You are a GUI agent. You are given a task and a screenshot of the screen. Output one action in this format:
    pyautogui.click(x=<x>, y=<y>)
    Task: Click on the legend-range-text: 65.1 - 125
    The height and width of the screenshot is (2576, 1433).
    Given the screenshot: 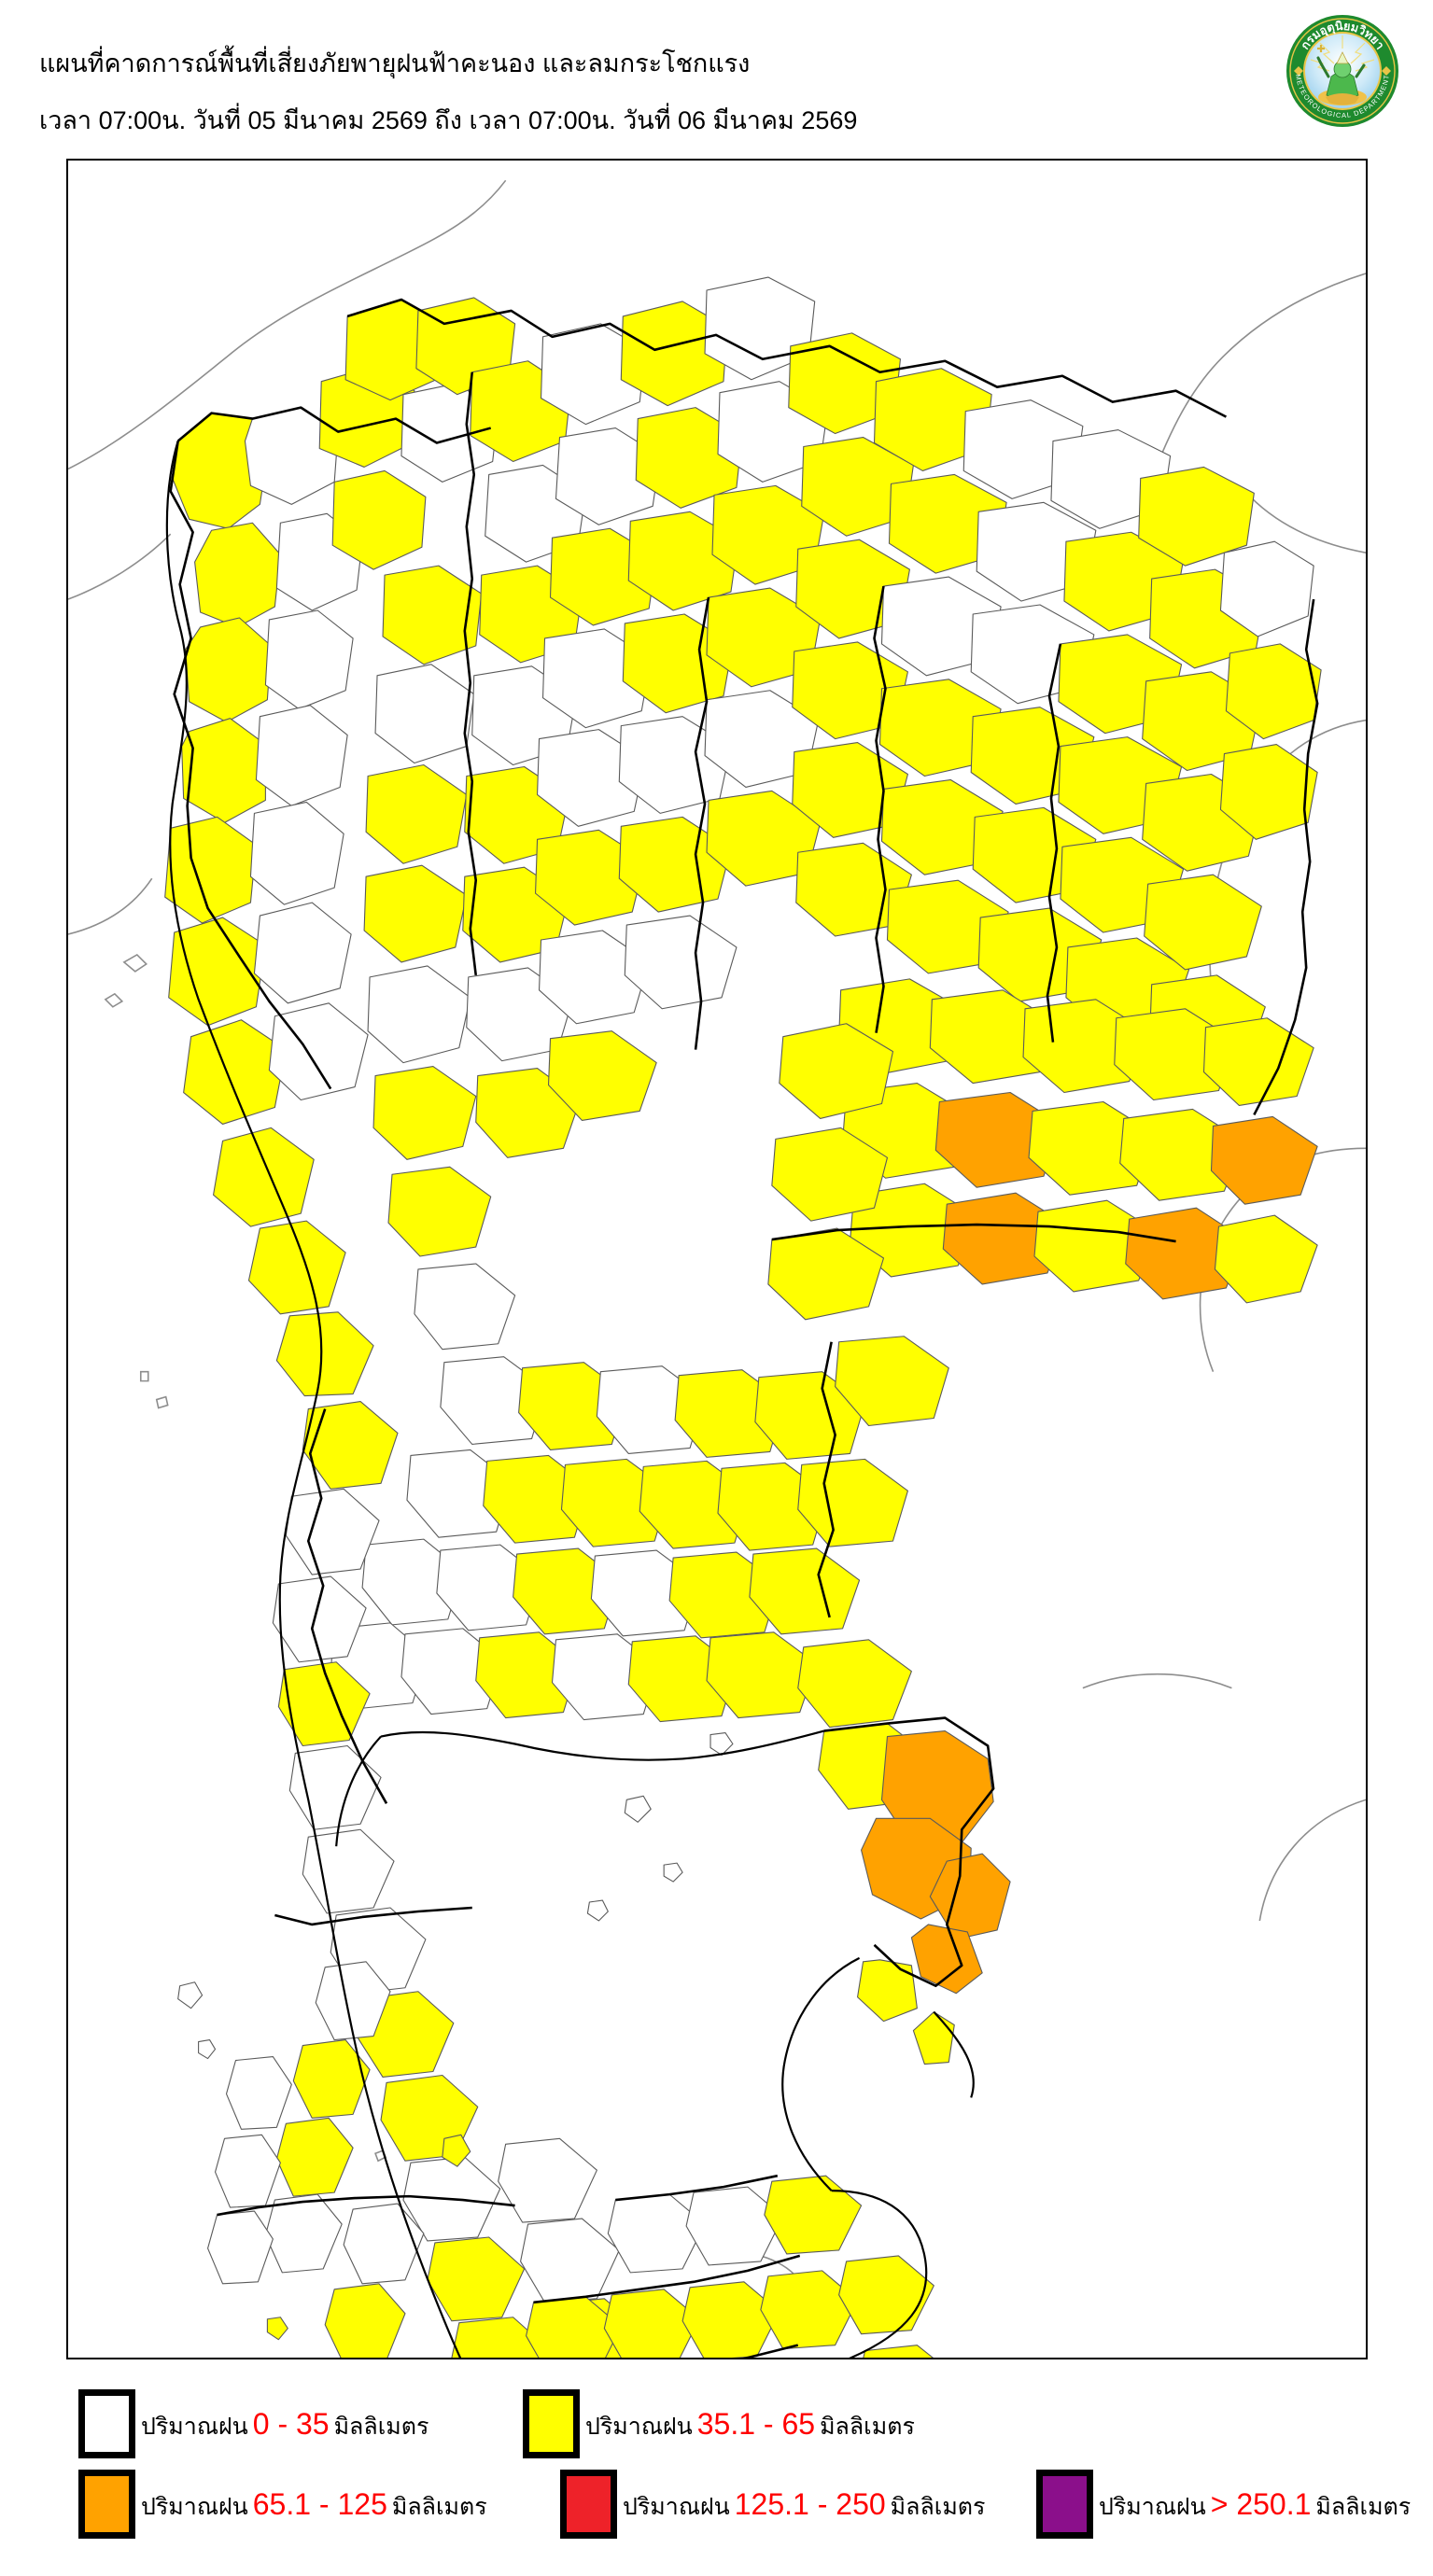 What is the action you would take?
    pyautogui.click(x=319, y=2504)
    